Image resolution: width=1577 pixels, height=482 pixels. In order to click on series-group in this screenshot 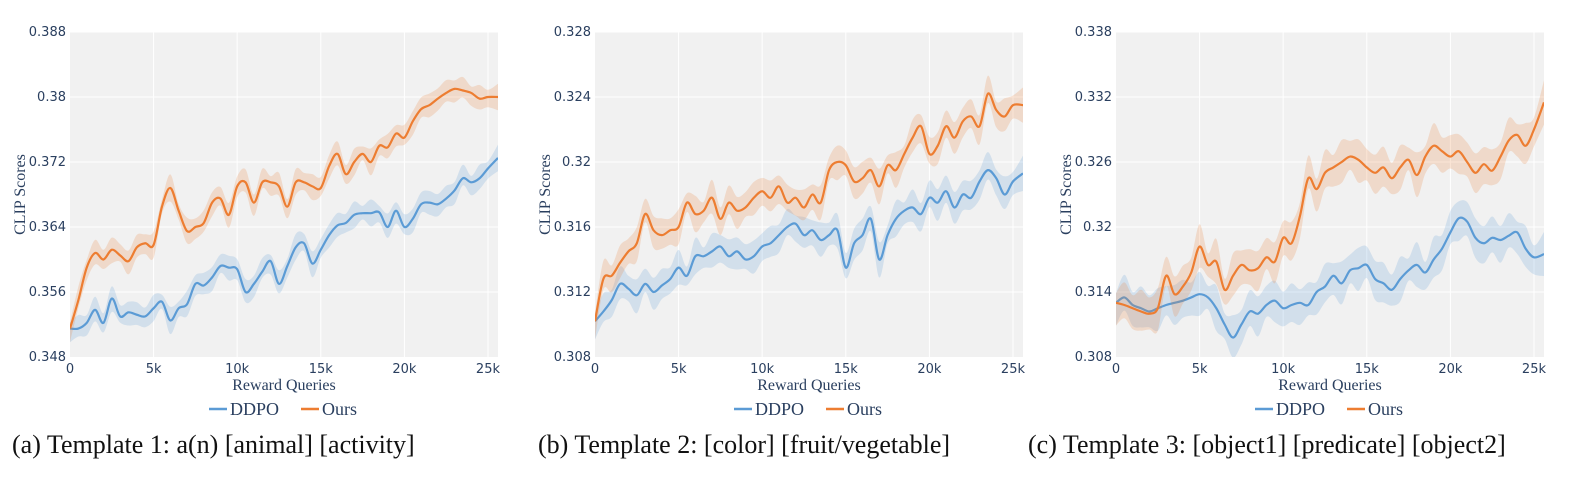, I will do `click(809, 207)`.